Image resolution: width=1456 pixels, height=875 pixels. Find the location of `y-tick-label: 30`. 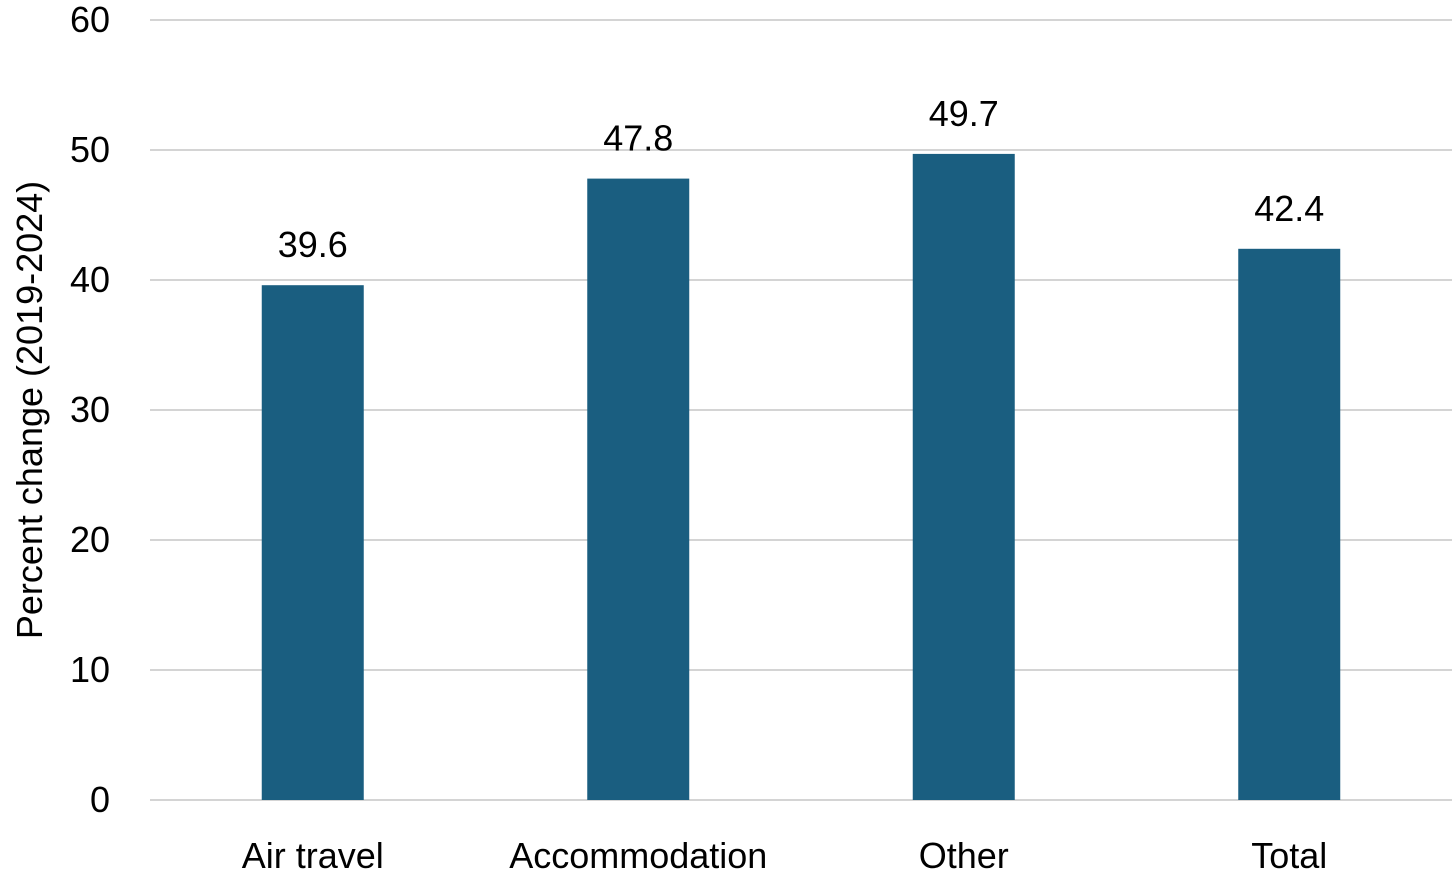

y-tick-label: 30 is located at coordinates (90, 409).